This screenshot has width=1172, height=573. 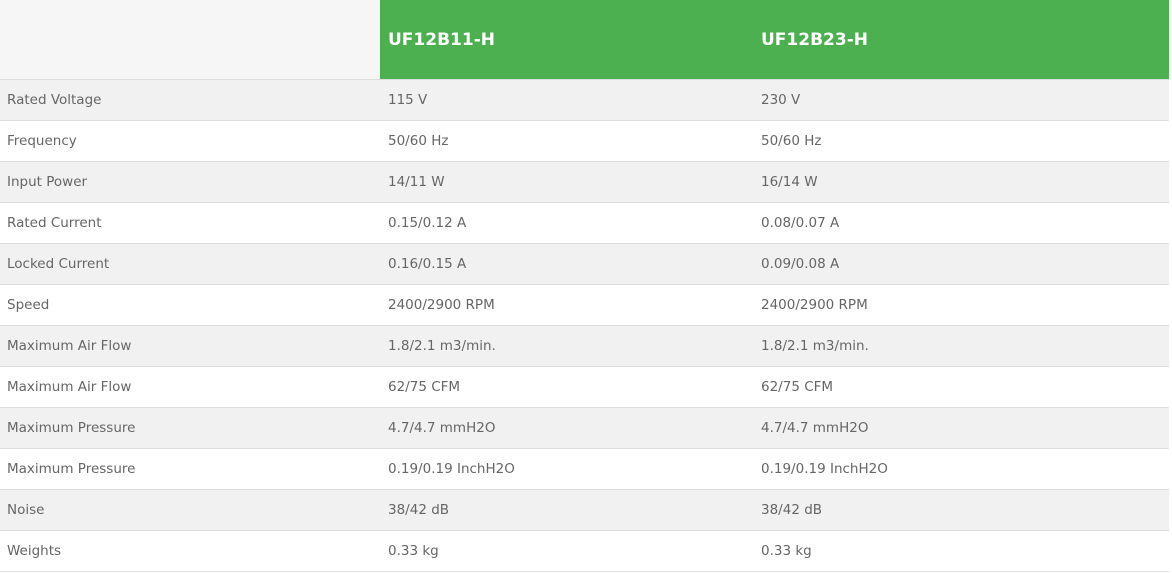 What do you see at coordinates (190, 551) in the screenshot?
I see `spec-label: Weights` at bounding box center [190, 551].